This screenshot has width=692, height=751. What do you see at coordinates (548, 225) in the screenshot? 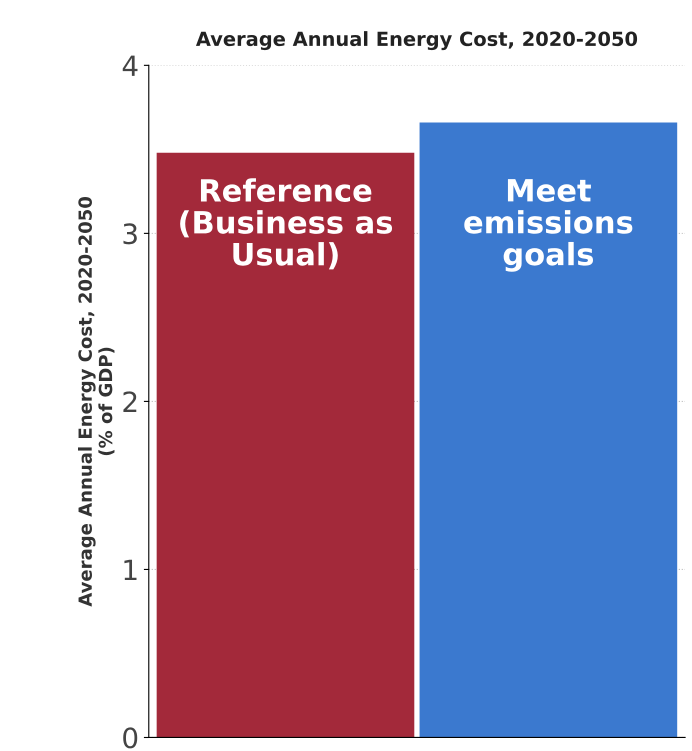
I see `x-tick-label: Meet emissions goals` at bounding box center [548, 225].